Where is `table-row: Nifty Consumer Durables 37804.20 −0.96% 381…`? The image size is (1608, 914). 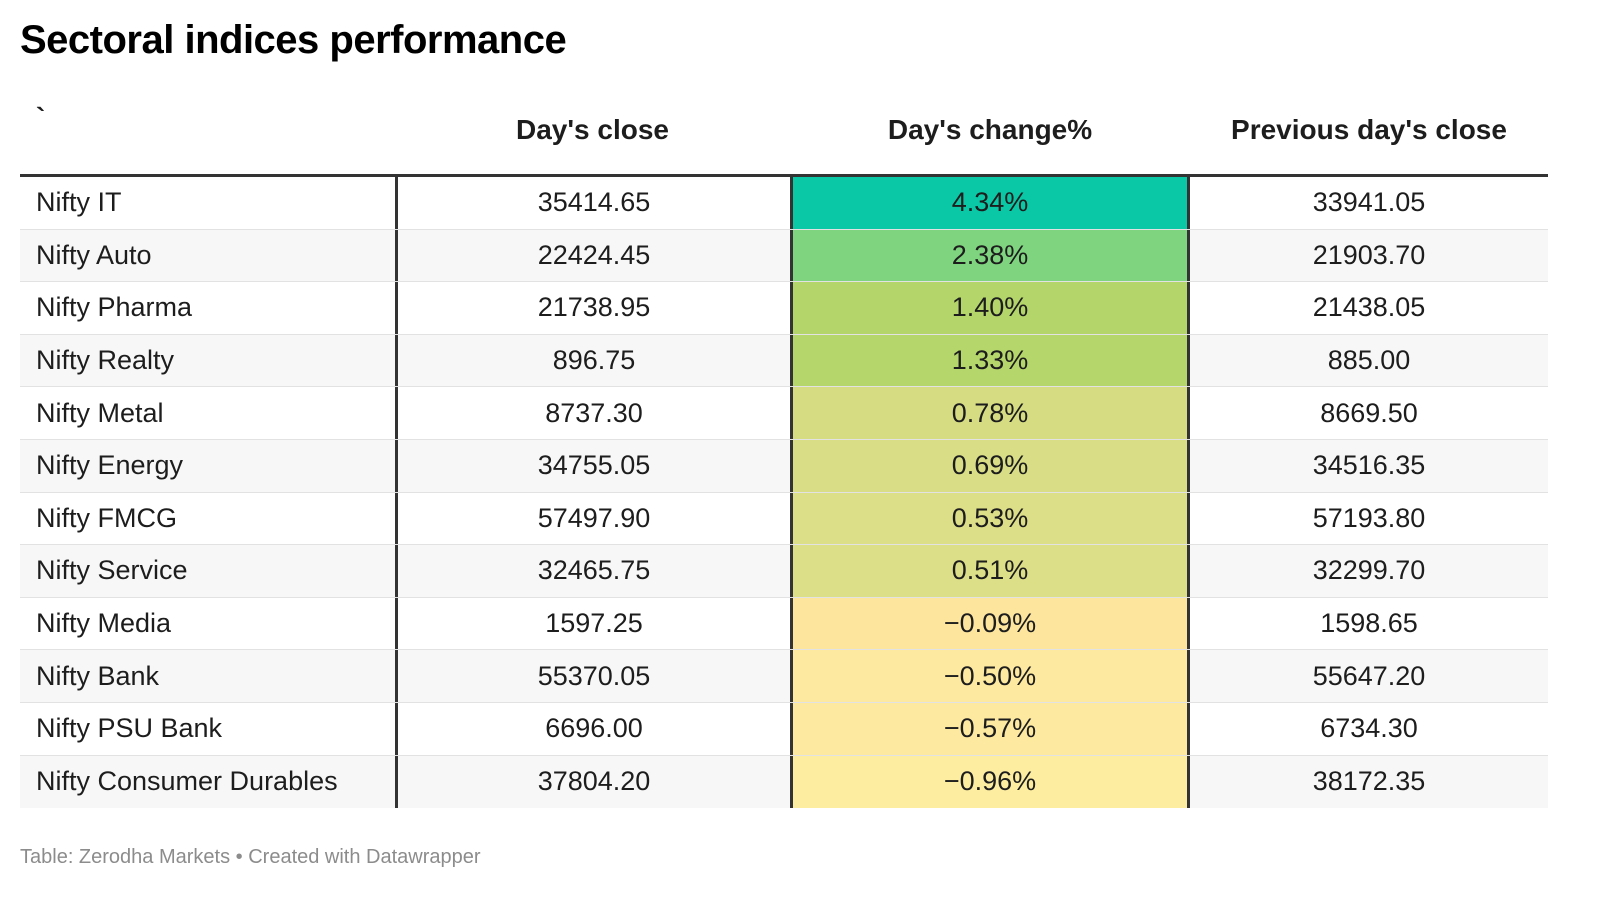
table-row: Nifty Consumer Durables 37804.20 −0.96% 381… is located at coordinates (784, 782).